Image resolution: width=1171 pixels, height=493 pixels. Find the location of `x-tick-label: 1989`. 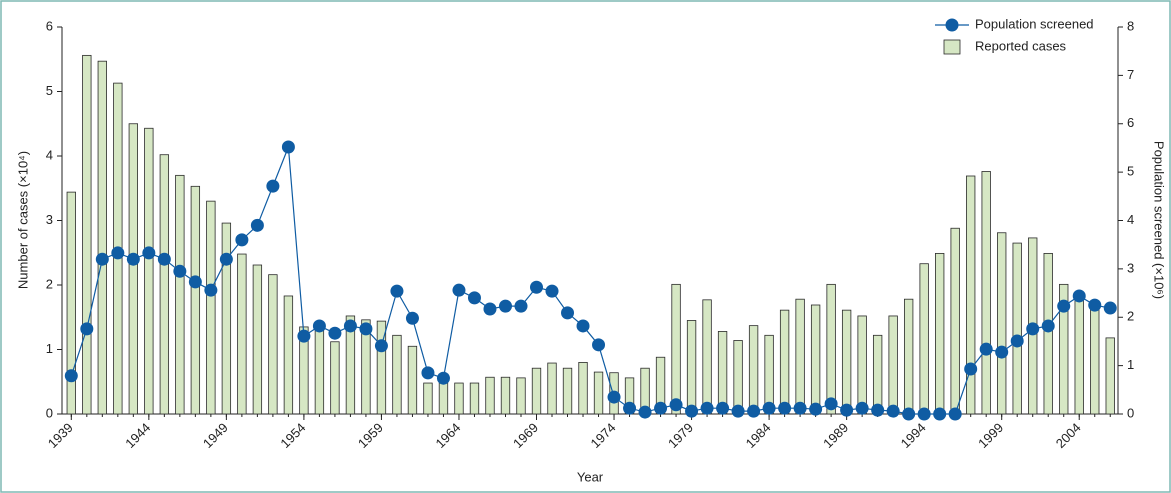

x-tick-label: 1989 is located at coordinates (835, 435).